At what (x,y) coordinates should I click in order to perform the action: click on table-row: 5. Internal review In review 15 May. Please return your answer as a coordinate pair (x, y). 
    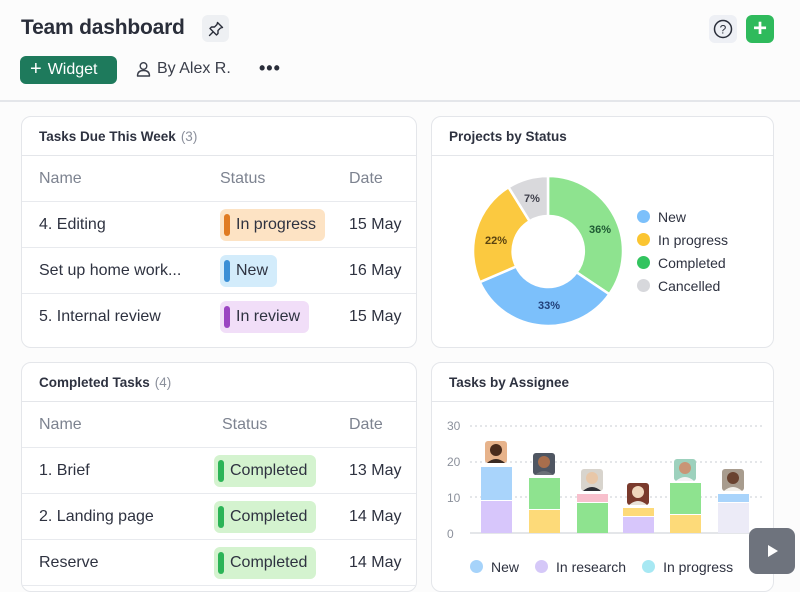
    Looking at the image, I should click on (219, 317).